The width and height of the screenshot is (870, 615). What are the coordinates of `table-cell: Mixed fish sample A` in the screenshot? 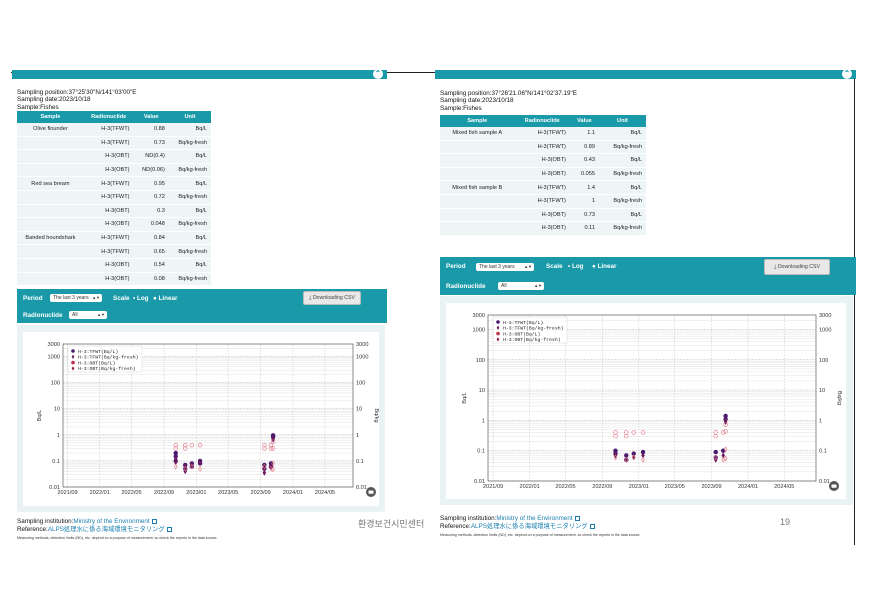 It's located at (477, 134).